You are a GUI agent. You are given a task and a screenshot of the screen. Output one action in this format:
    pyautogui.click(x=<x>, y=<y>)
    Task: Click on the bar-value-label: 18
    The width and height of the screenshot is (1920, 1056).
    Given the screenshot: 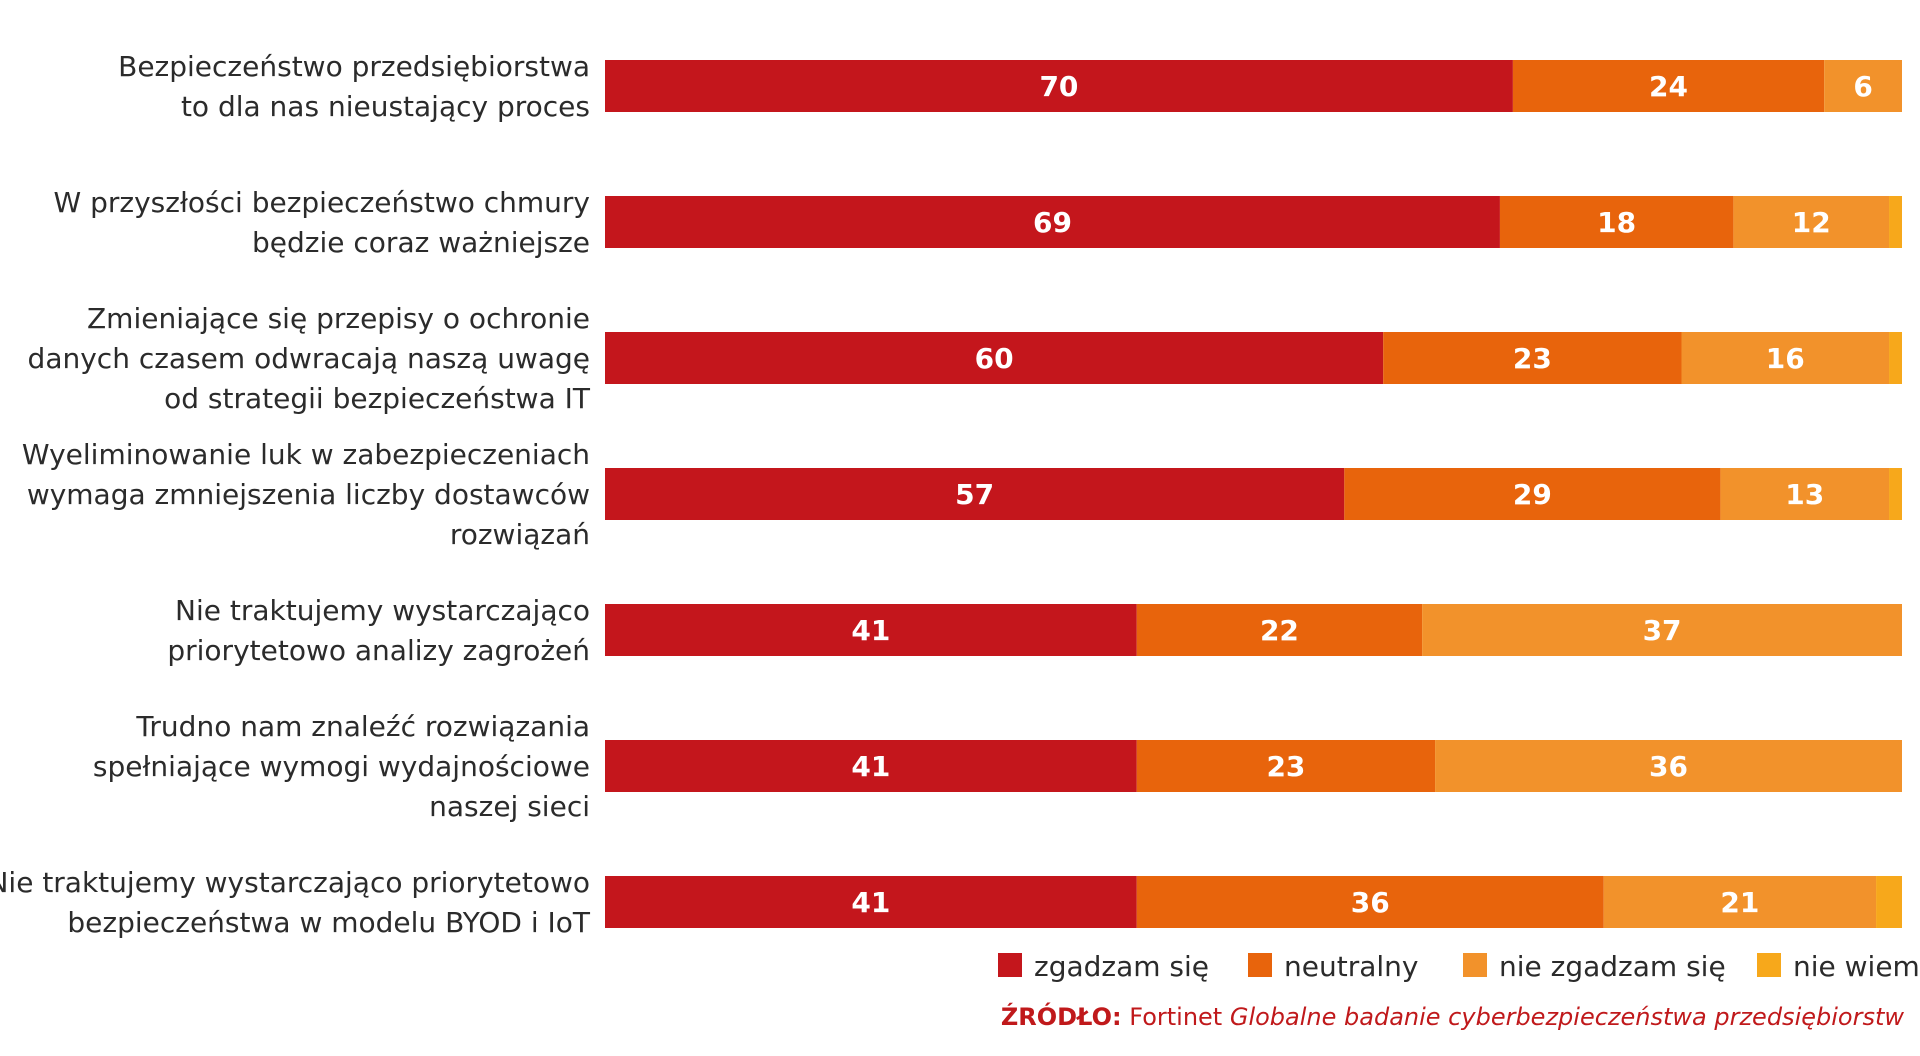 What is the action you would take?
    pyautogui.click(x=1616, y=222)
    